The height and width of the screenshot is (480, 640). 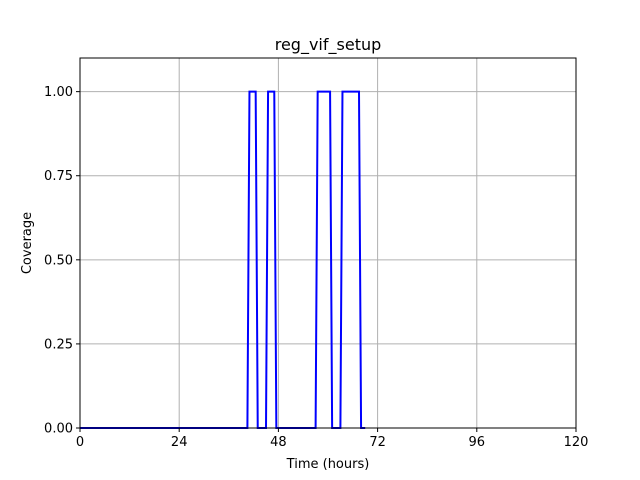 What do you see at coordinates (328, 45) in the screenshot?
I see `chart-title: reg_vif_setup` at bounding box center [328, 45].